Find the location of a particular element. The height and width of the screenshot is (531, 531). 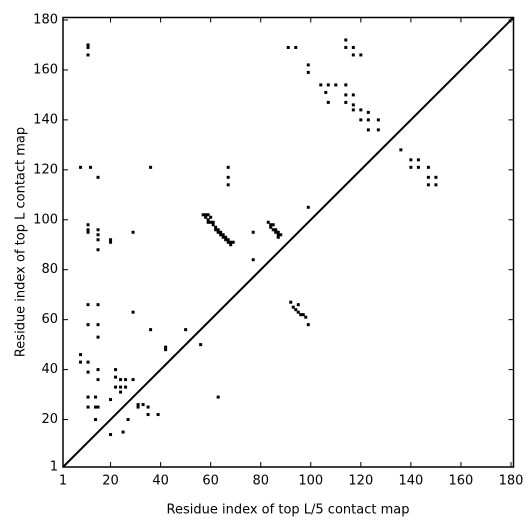

x-tick-label: 160 is located at coordinates (461, 481).